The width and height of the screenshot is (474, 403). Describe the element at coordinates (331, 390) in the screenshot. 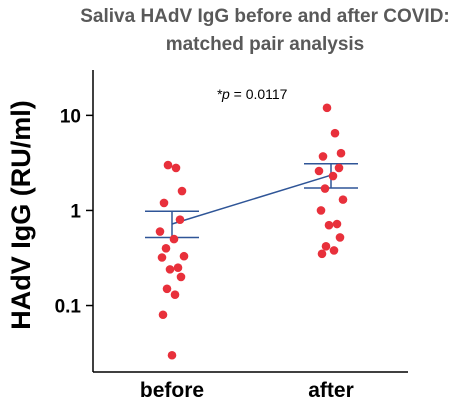

I see `x-category-after: after` at that location.